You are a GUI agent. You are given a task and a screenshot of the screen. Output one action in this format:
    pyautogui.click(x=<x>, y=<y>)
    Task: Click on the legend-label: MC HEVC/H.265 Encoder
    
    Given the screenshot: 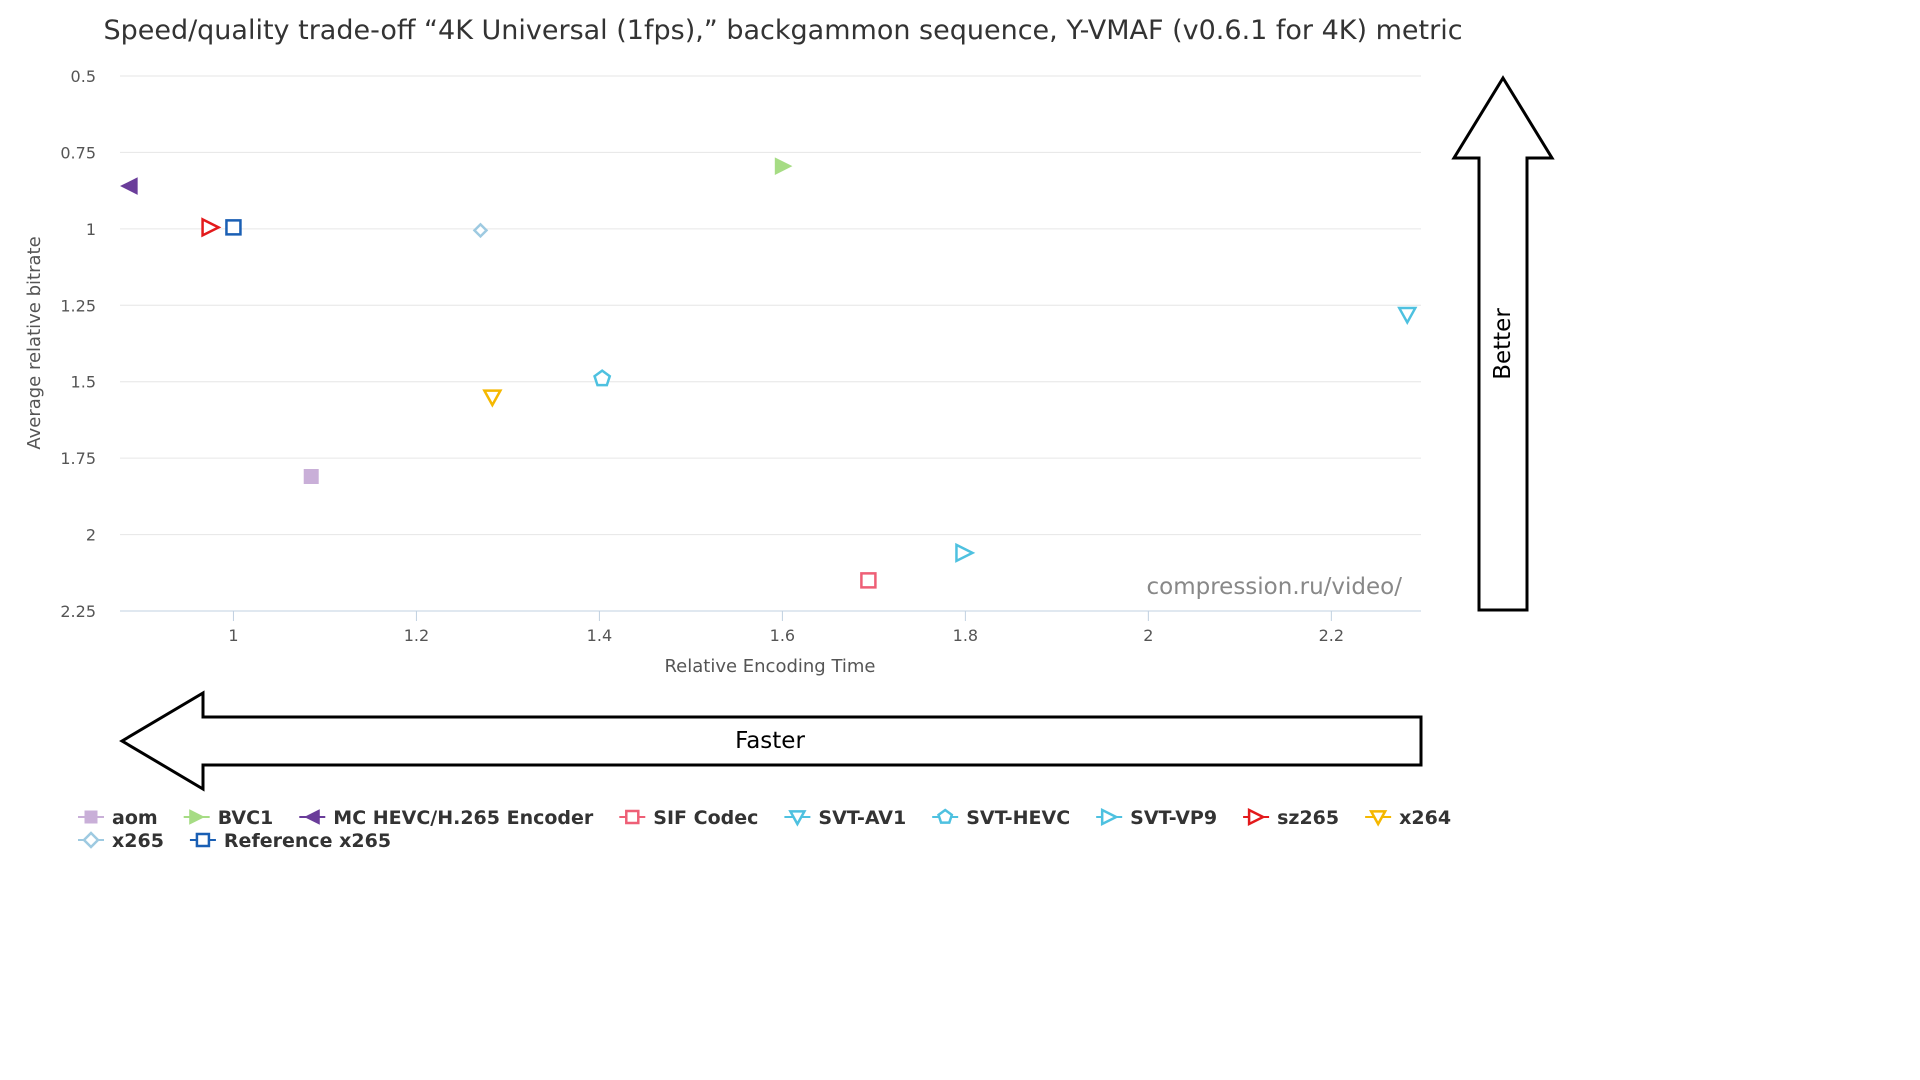 What is the action you would take?
    pyautogui.click(x=463, y=818)
    